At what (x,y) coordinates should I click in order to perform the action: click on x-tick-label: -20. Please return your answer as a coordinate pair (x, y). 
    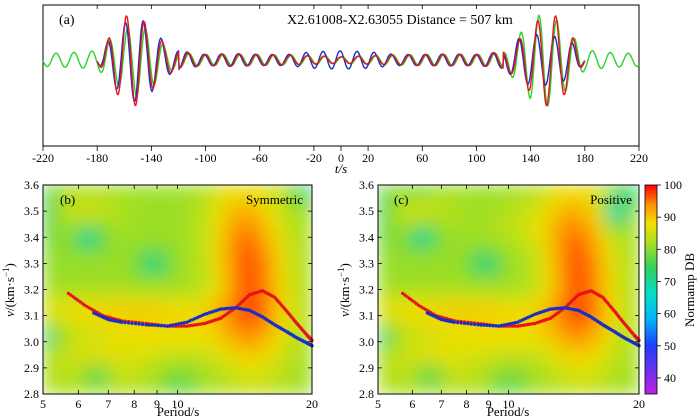
    Looking at the image, I should click on (314, 158).